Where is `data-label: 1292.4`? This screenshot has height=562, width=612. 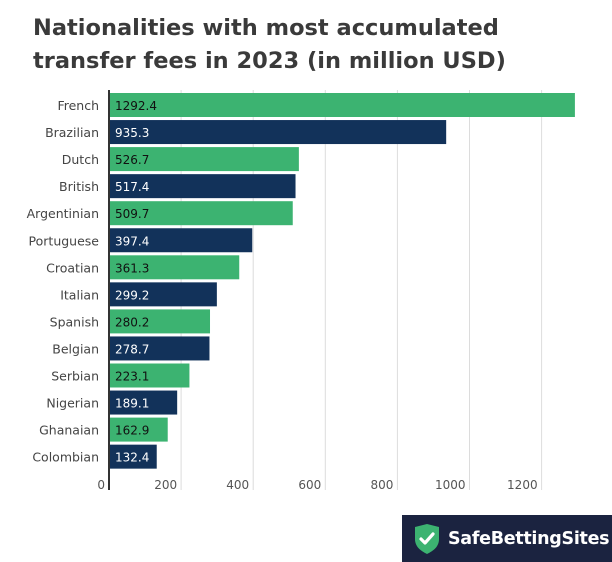 data-label: 1292.4 is located at coordinates (136, 106).